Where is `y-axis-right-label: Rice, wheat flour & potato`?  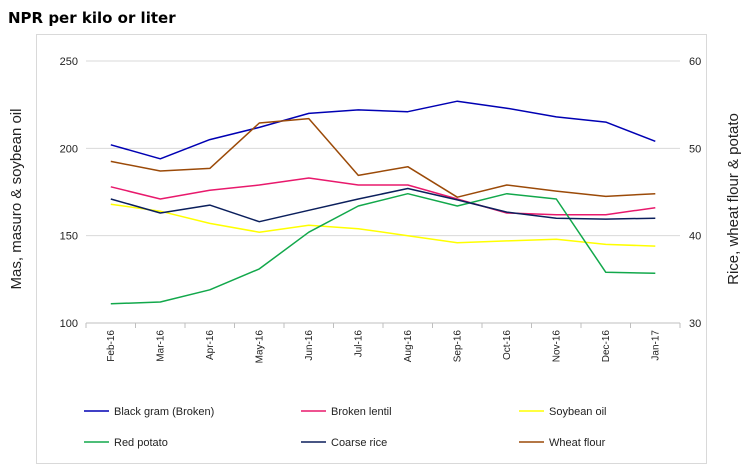
y-axis-right-label: Rice, wheat flour & potato is located at coordinates (733, 199).